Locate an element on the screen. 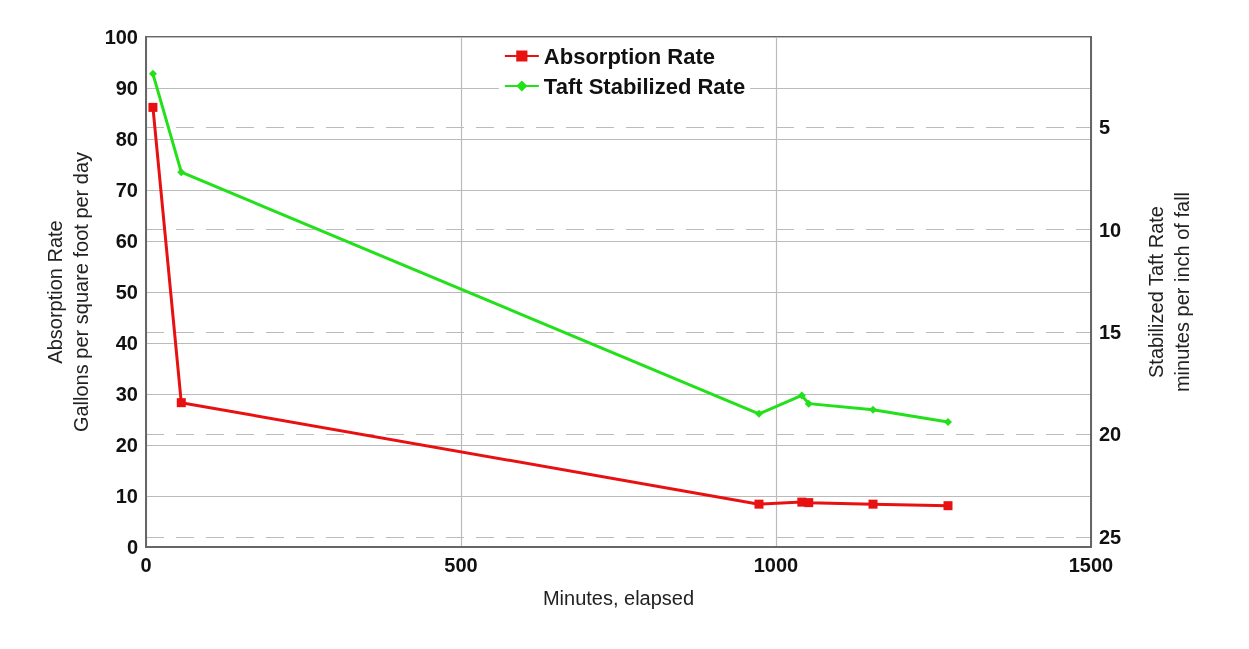 This screenshot has width=1249, height=649. y2-tick-label: 5 is located at coordinates (1105, 127).